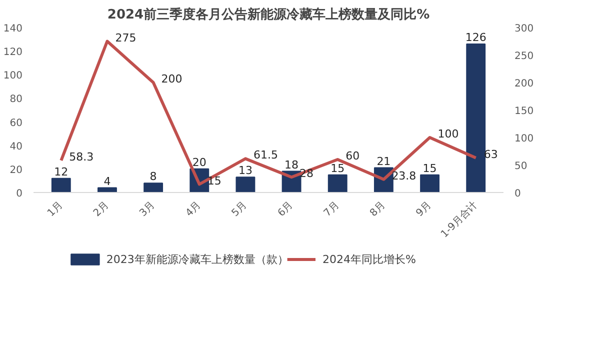  What do you see at coordinates (61, 171) in the screenshot?
I see `data-label: 12` at bounding box center [61, 171].